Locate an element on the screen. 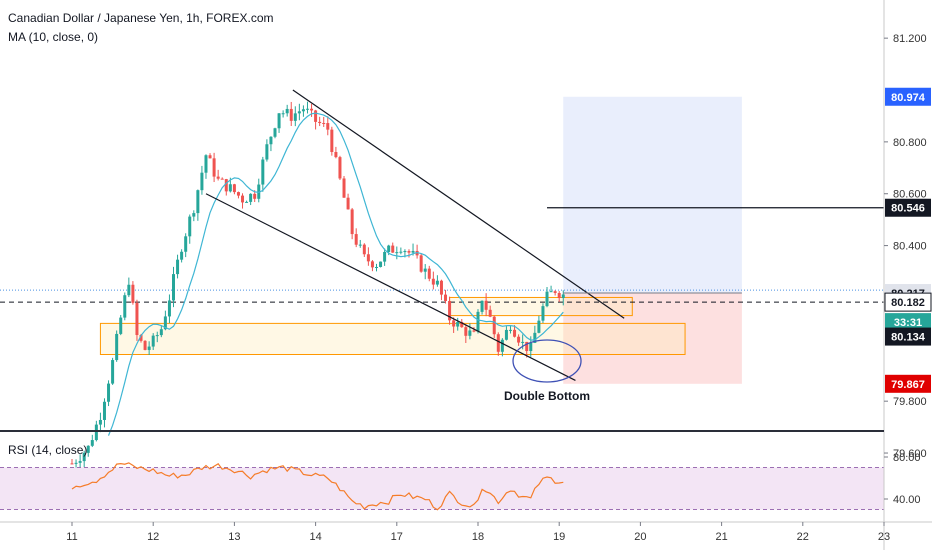  countdown-timer-badge: 33:31 is located at coordinates (908, 323).